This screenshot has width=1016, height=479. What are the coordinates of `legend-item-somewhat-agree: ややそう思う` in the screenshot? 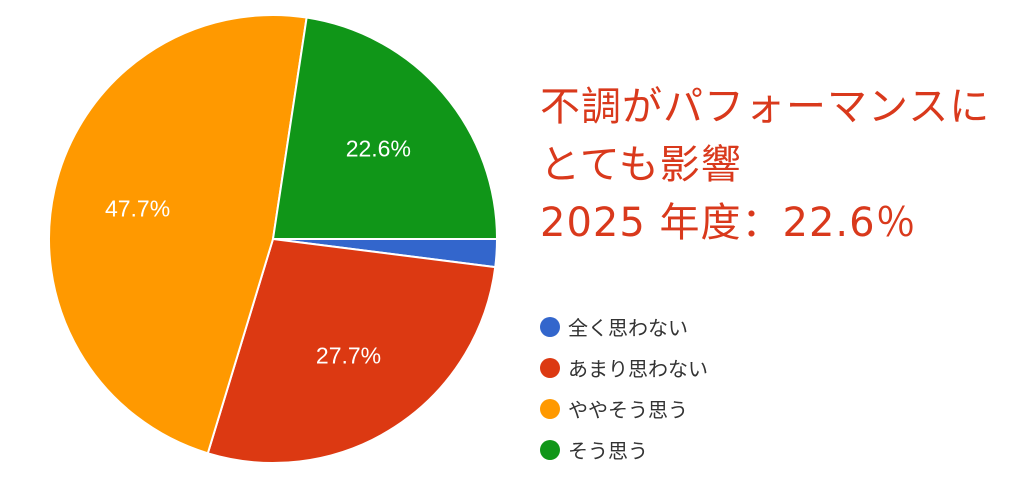 It's located at (624, 408).